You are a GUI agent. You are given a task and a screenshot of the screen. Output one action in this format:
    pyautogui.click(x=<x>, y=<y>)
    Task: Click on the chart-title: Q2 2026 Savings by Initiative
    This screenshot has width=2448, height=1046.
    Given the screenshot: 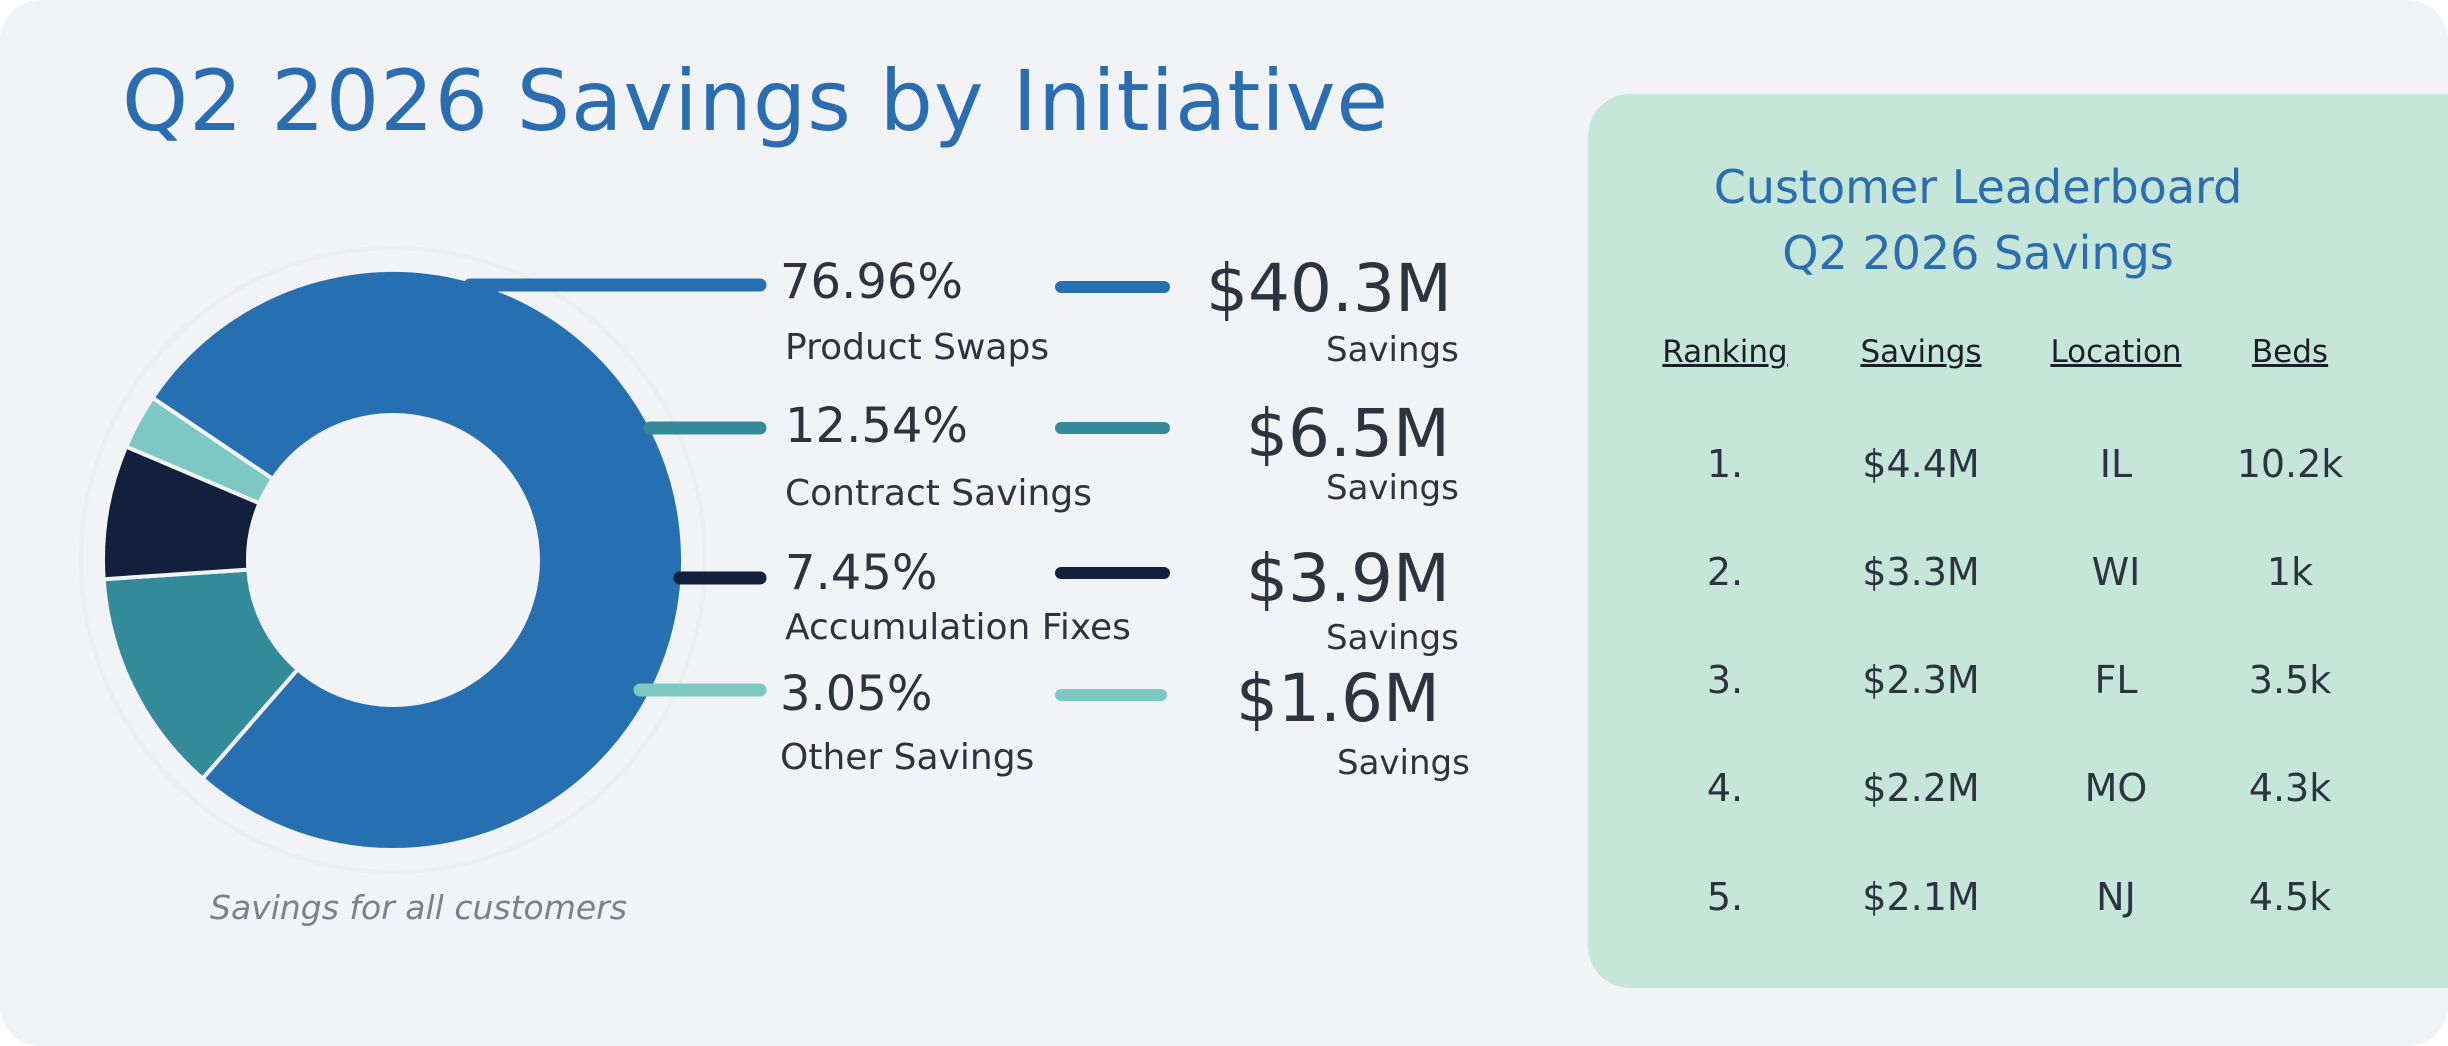 What is the action you would take?
    pyautogui.click(x=756, y=101)
    